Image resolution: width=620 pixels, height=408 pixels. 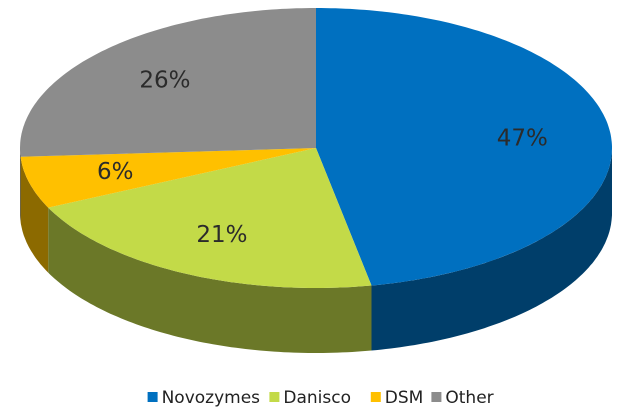 What do you see at coordinates (211, 398) in the screenshot?
I see `legend-label: Novozymes` at bounding box center [211, 398].